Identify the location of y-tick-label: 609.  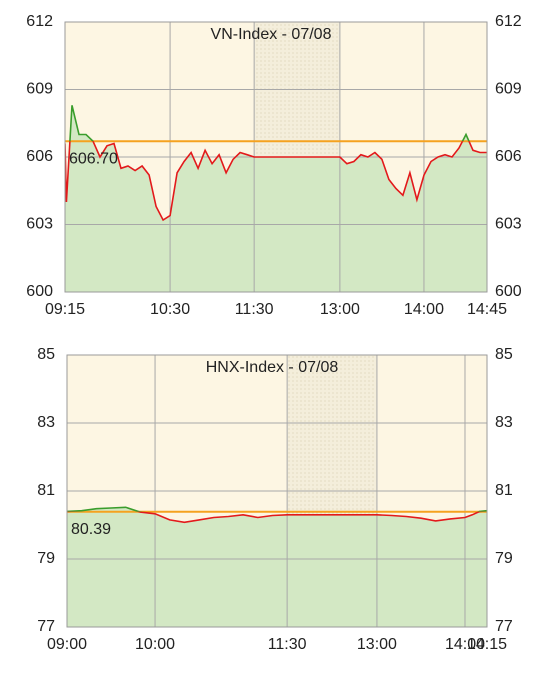
(39, 89).